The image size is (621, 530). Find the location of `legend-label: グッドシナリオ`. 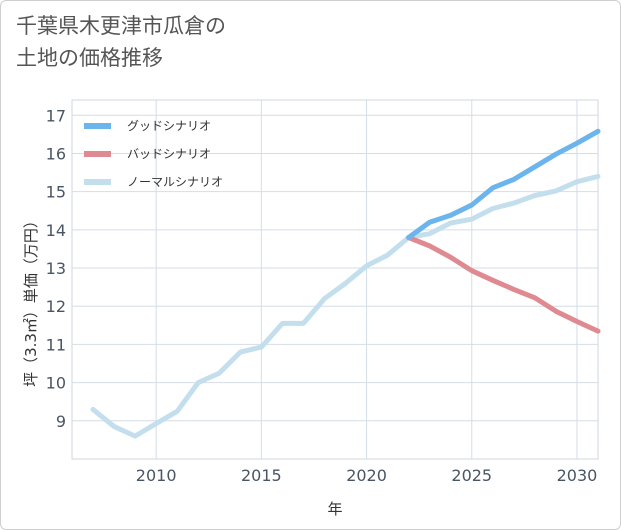

legend-label: グッドシナリオ is located at coordinates (169, 126).